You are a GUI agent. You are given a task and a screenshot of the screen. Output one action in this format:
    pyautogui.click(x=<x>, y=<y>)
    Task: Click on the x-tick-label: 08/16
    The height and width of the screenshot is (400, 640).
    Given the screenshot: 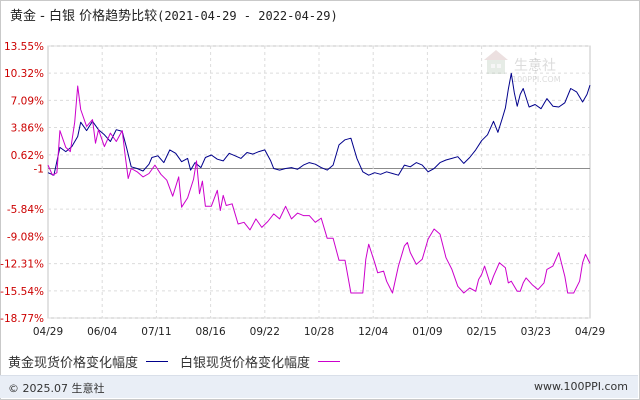 What is the action you would take?
    pyautogui.click(x=210, y=332)
    